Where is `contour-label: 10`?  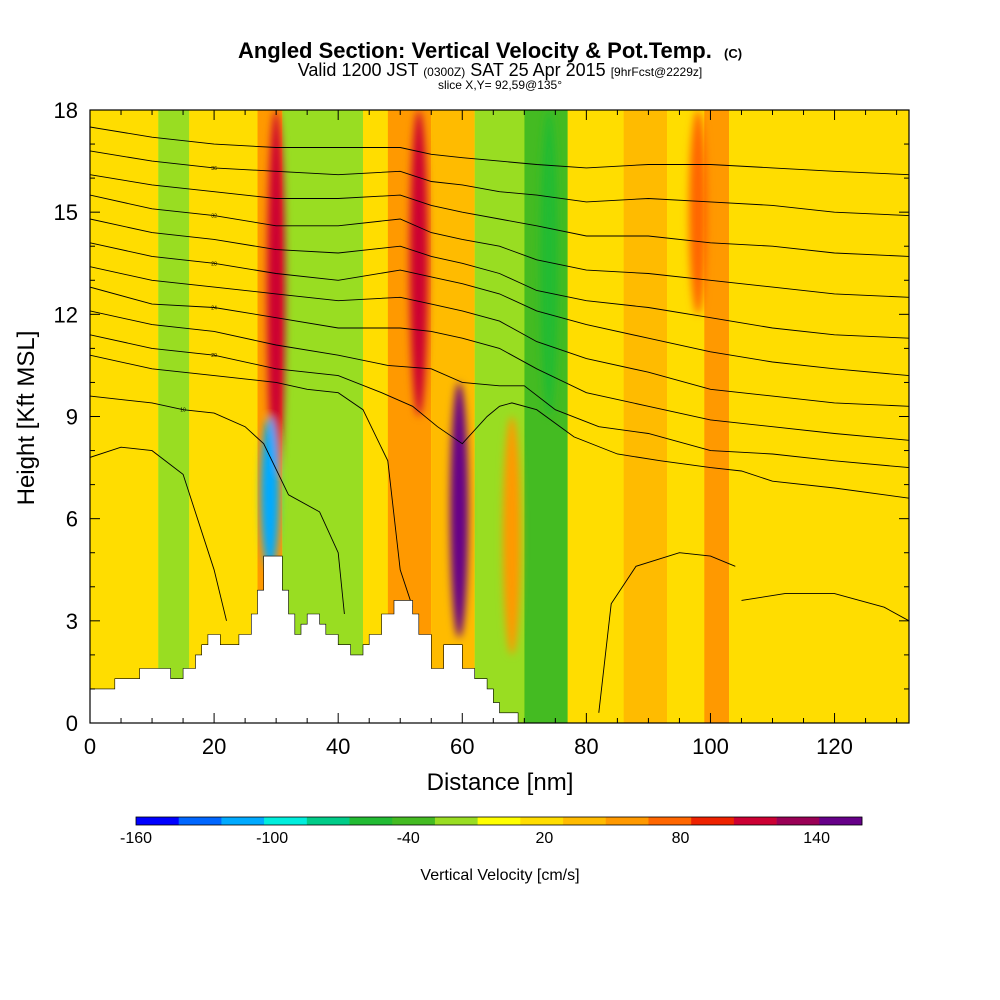
contour-label: 10 is located at coordinates (183, 411).